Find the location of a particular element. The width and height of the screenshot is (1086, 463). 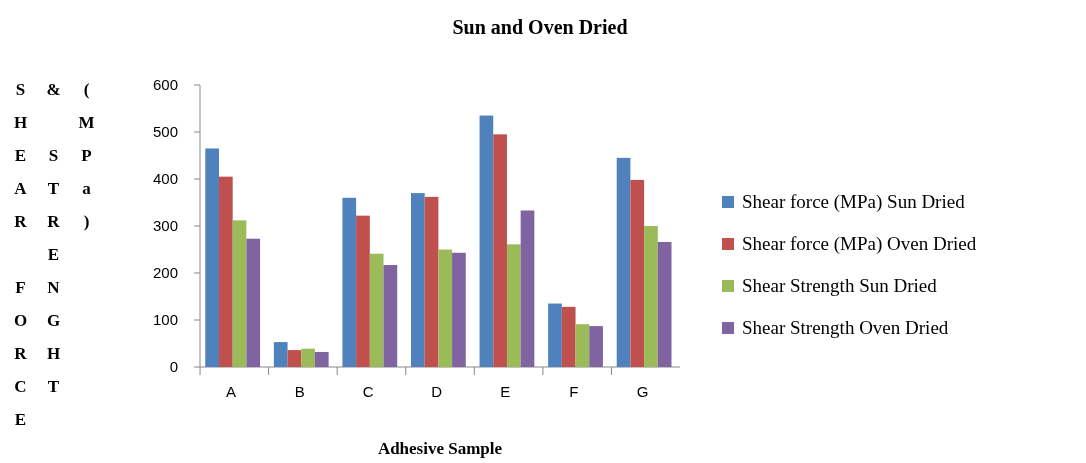

y-tick-label: 0 is located at coordinates (173, 366).